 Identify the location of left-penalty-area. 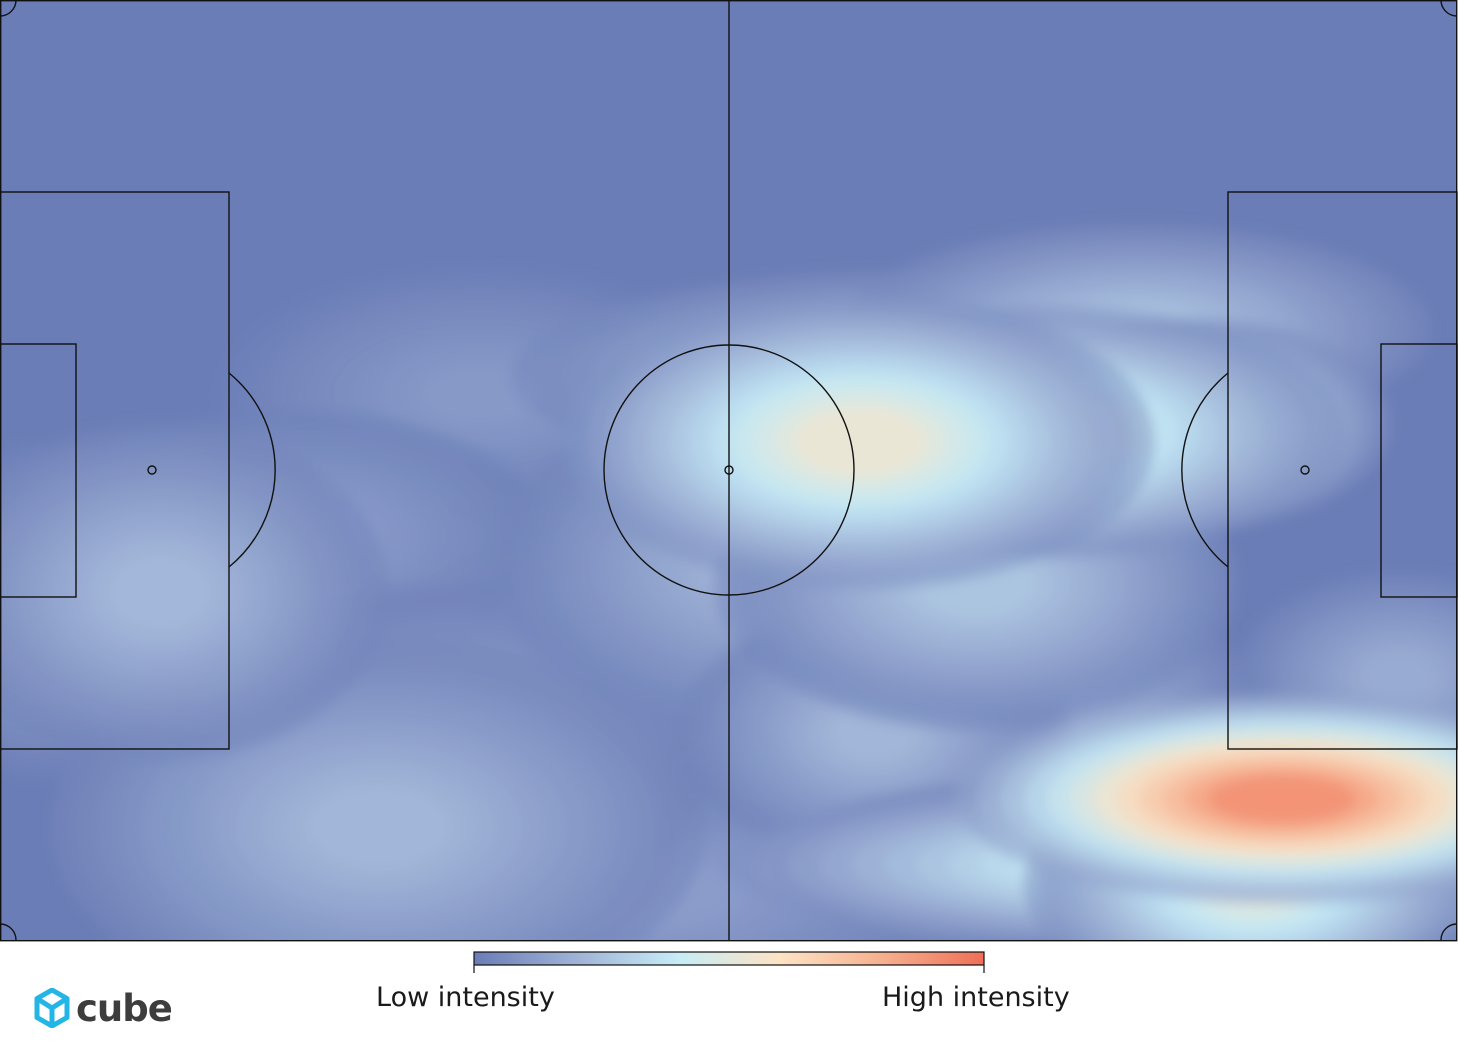
(115, 470).